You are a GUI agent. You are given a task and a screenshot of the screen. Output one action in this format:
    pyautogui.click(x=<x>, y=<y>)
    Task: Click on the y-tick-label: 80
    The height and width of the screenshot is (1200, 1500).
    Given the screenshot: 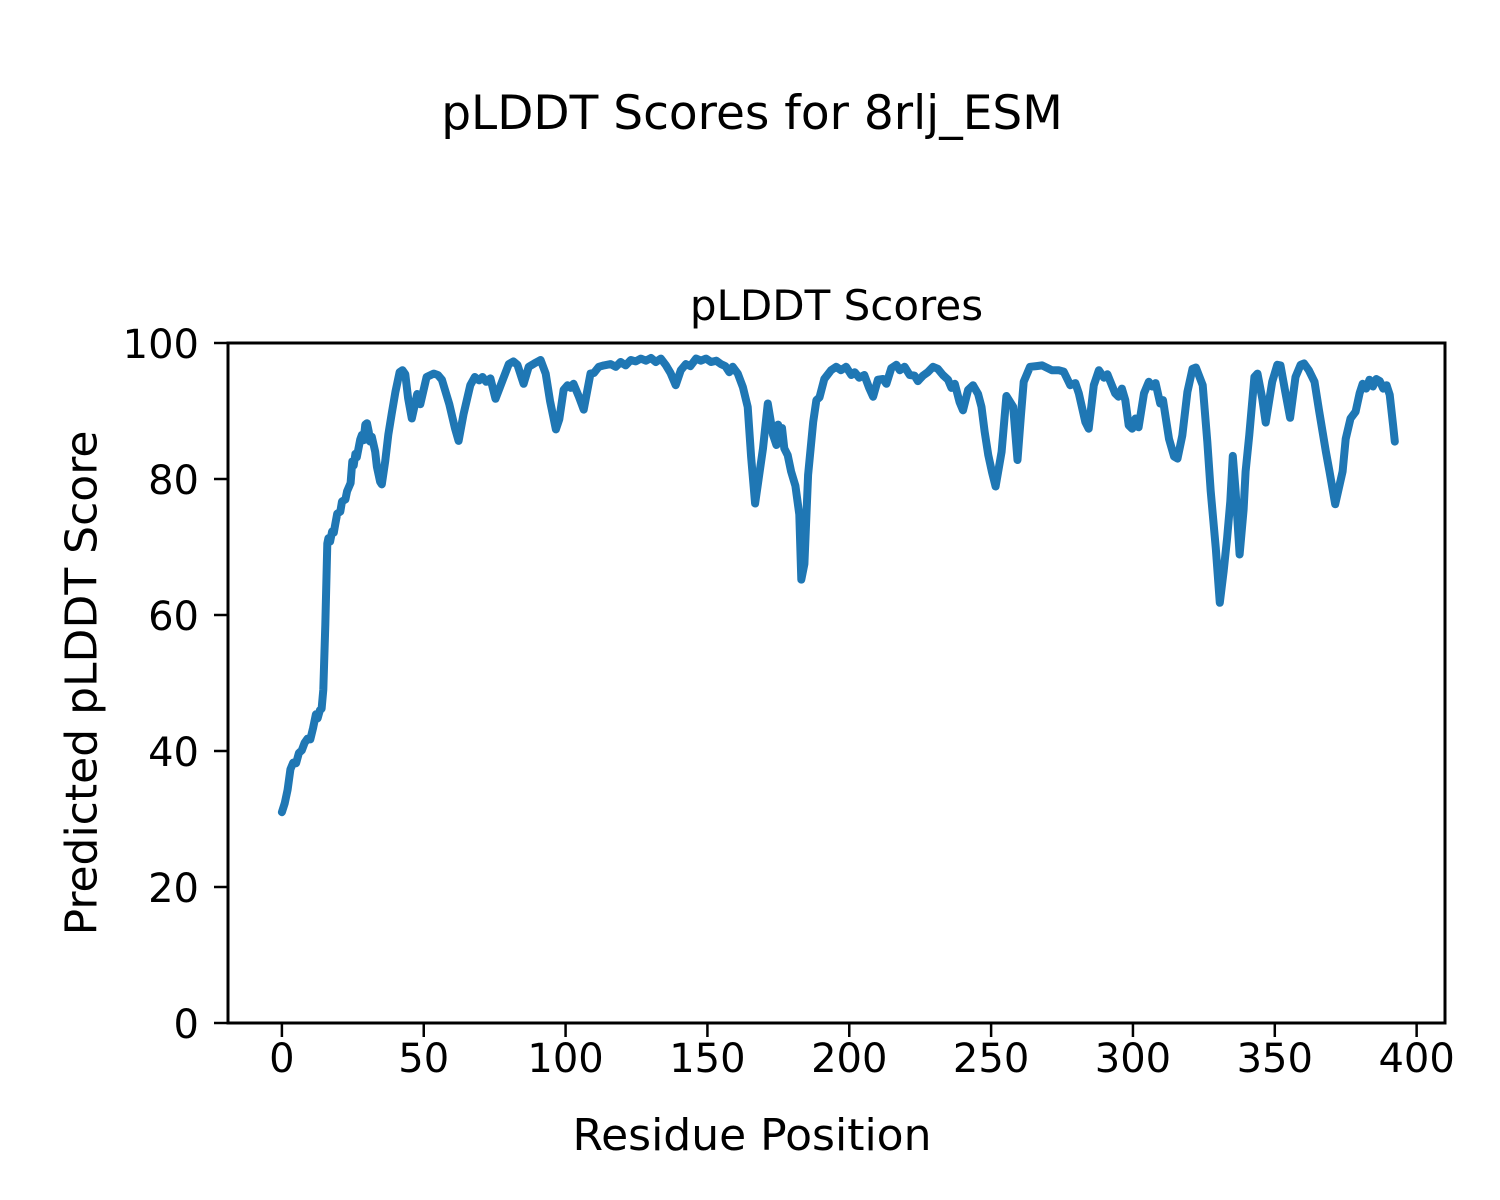 What is the action you would take?
    pyautogui.click(x=173, y=481)
    